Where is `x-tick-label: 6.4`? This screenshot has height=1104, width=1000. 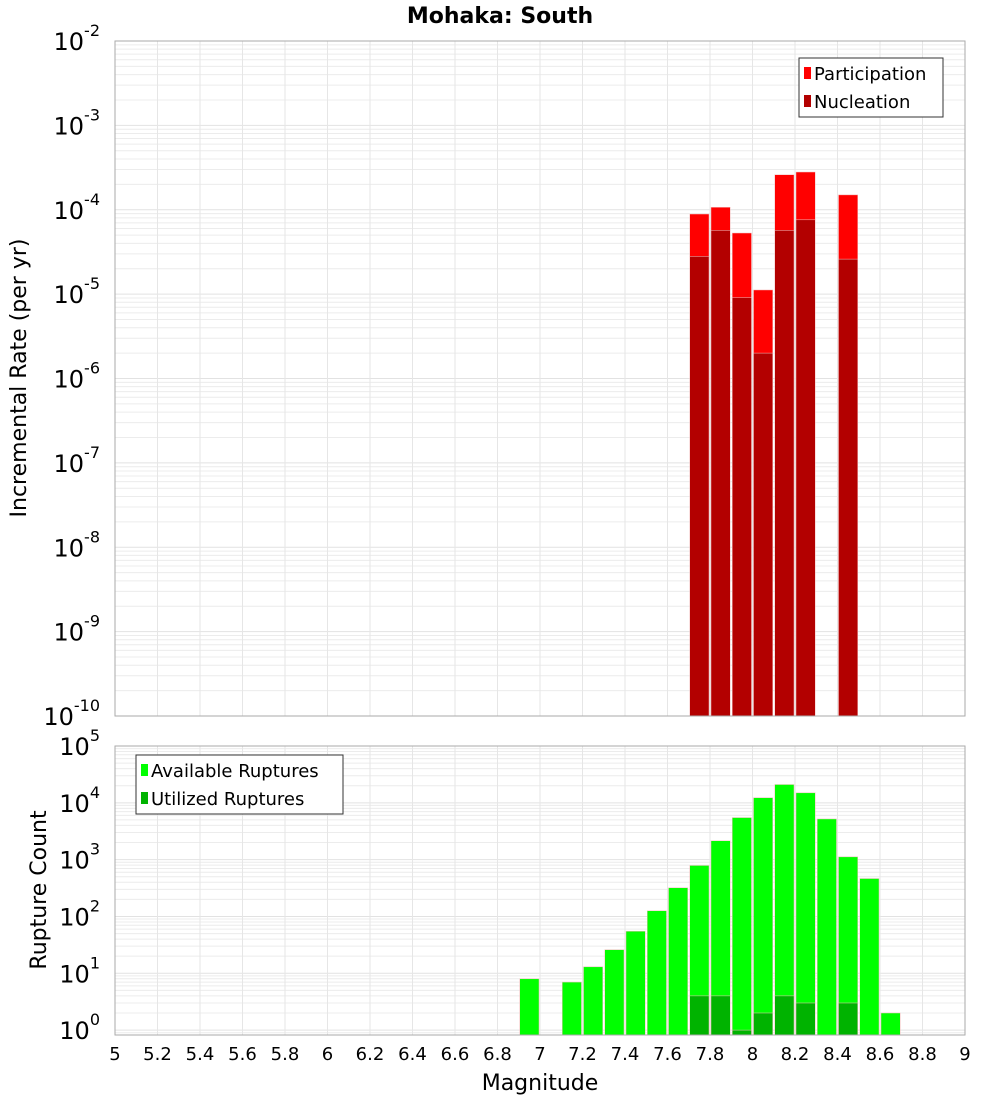 x-tick-label: 6.4 is located at coordinates (412, 1054).